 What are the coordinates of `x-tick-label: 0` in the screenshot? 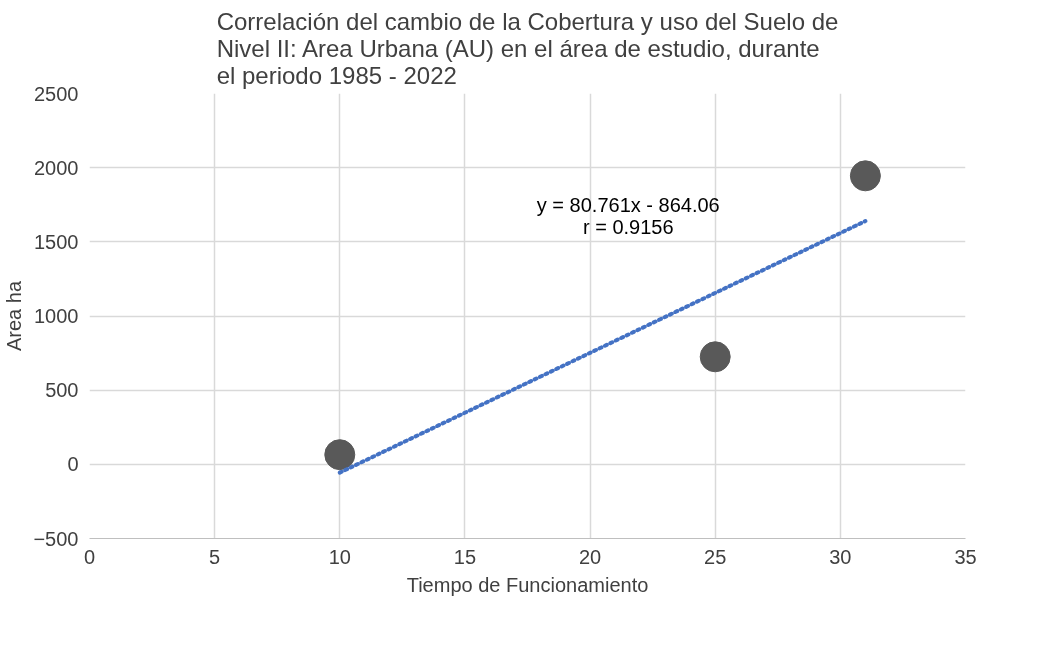 It's located at (89, 556).